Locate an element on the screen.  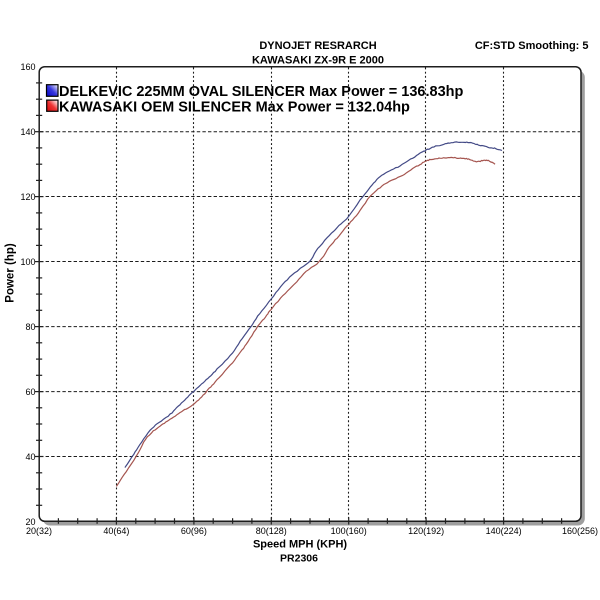
svg-text: 20(32) is located at coordinates (39, 531).